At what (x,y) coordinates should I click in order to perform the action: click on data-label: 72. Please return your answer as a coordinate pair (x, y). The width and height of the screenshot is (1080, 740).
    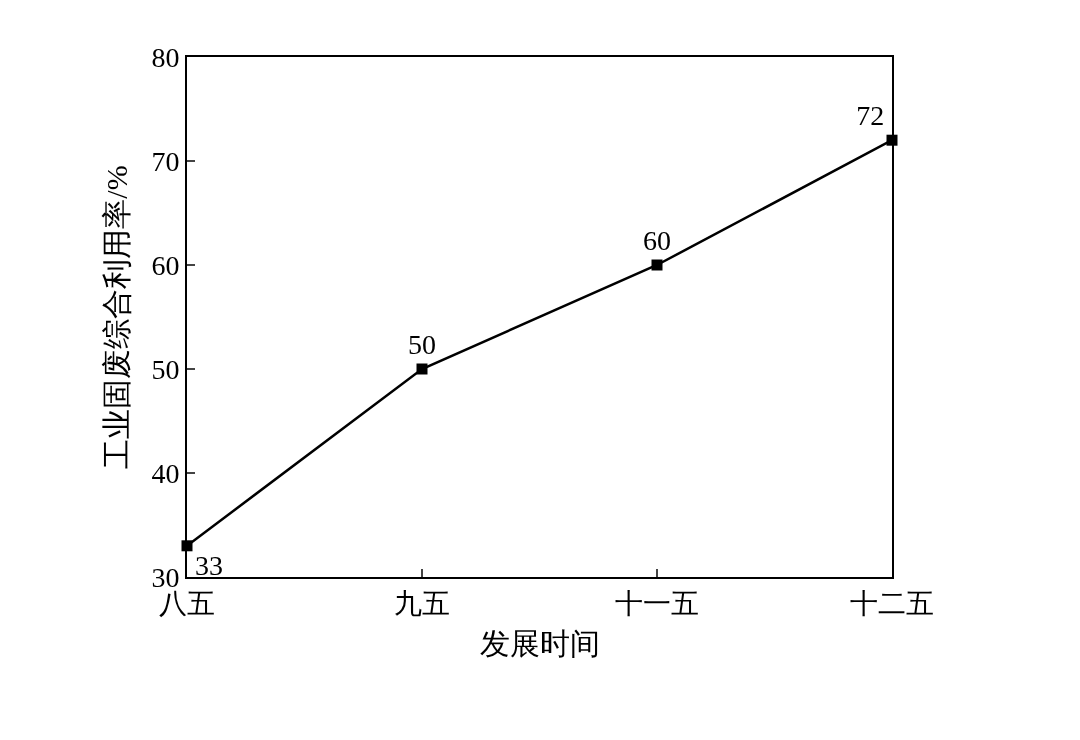
    Looking at the image, I should click on (870, 116).